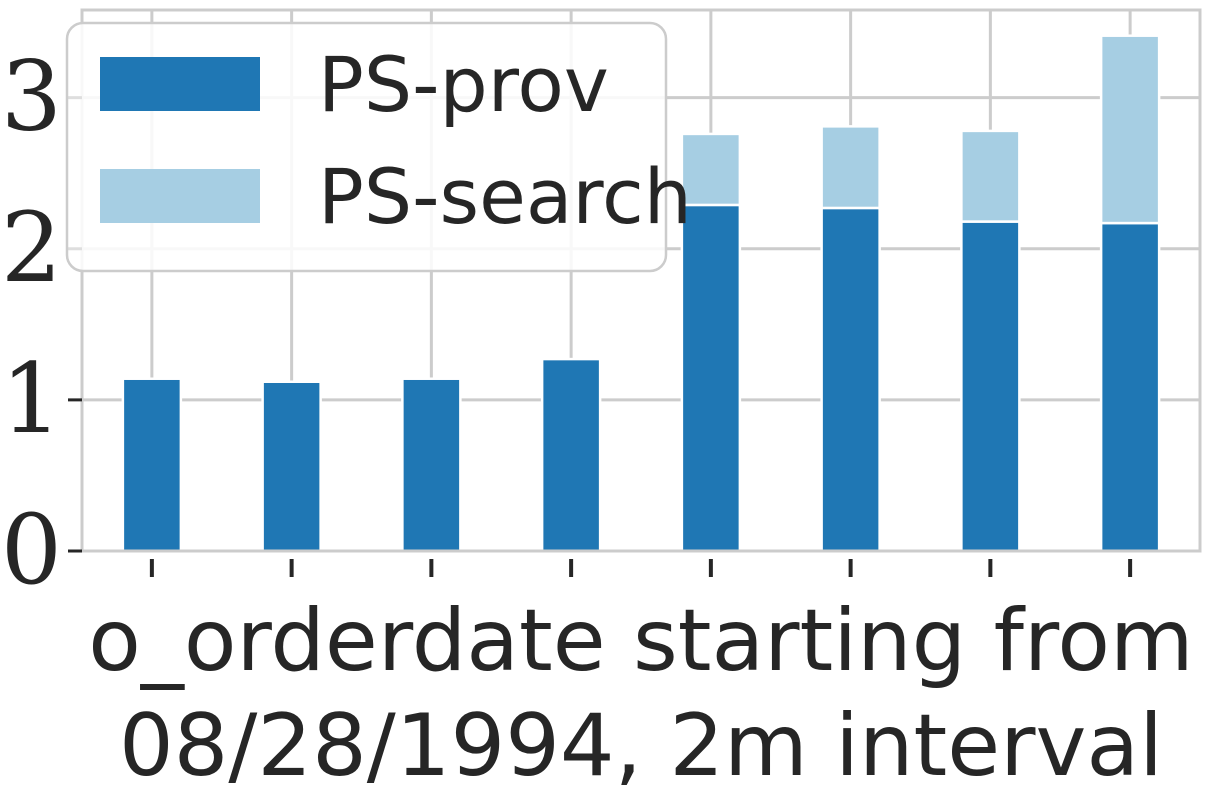  Describe the element at coordinates (505, 196) in the screenshot. I see `legend-label-ps-search: PS-search` at that location.